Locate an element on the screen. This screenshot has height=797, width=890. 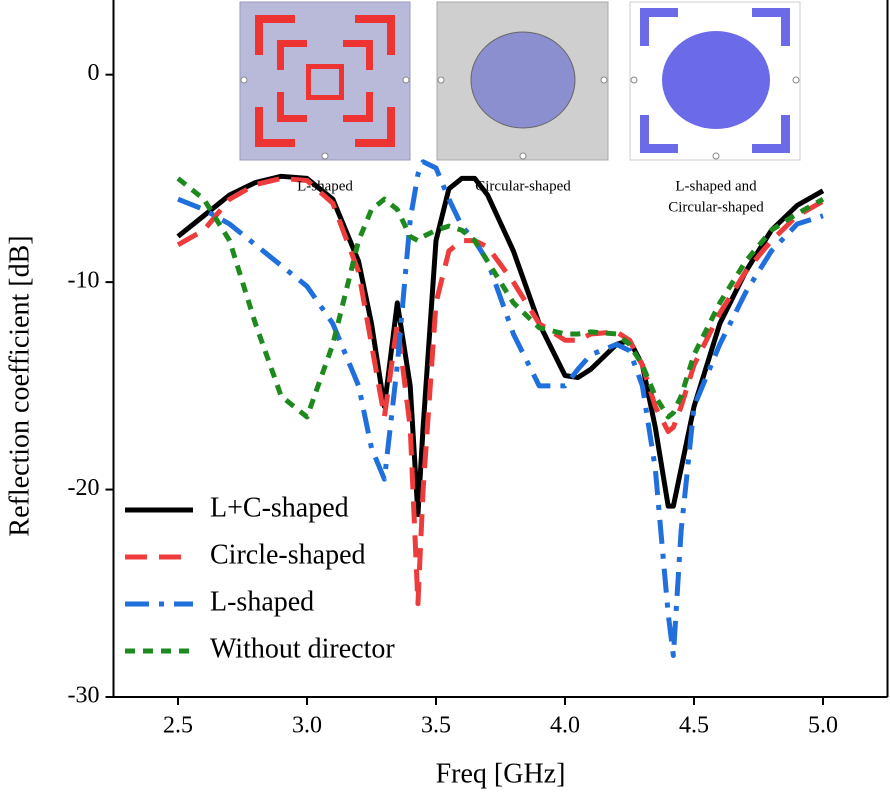
x-axis-label: Freq [GHz] is located at coordinates (501, 773).